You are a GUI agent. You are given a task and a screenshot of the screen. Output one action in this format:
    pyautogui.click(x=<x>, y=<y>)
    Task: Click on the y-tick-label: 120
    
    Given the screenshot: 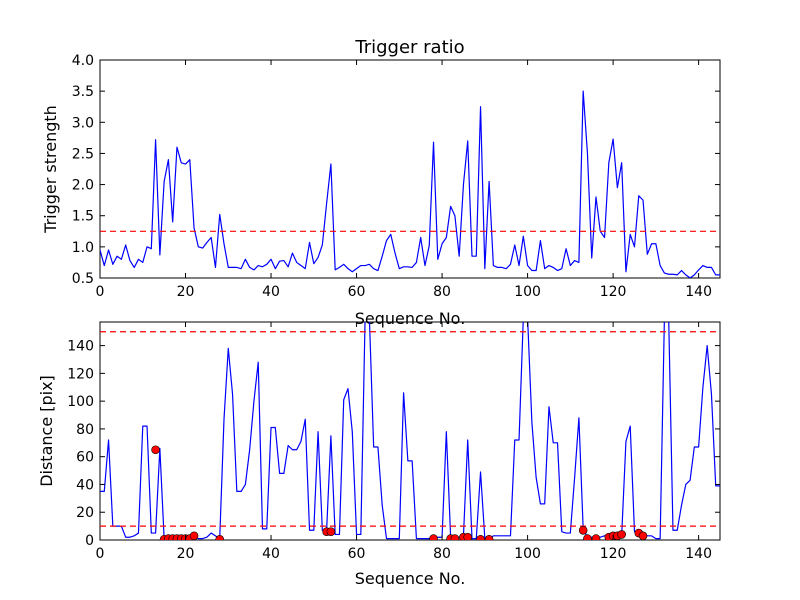 What is the action you would take?
    pyautogui.click(x=80, y=374)
    